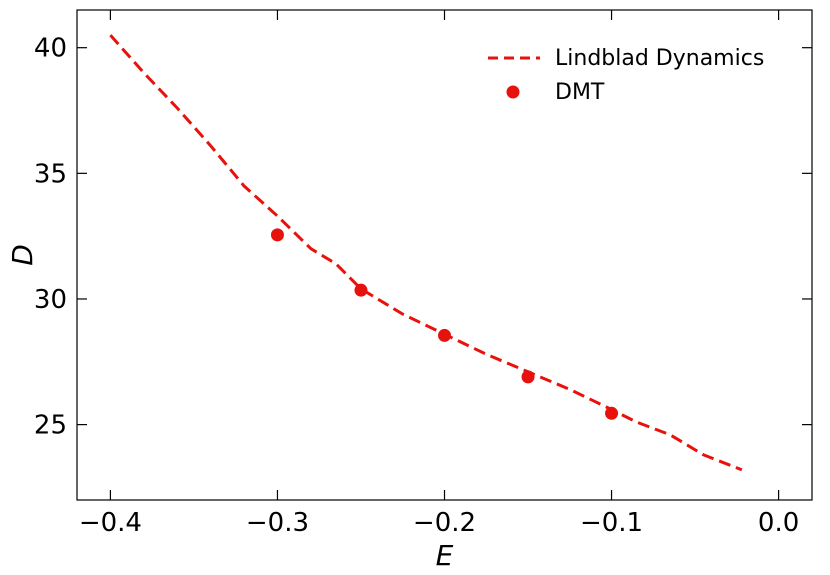  I want to click on y-tick-label: 40, so click(50, 49).